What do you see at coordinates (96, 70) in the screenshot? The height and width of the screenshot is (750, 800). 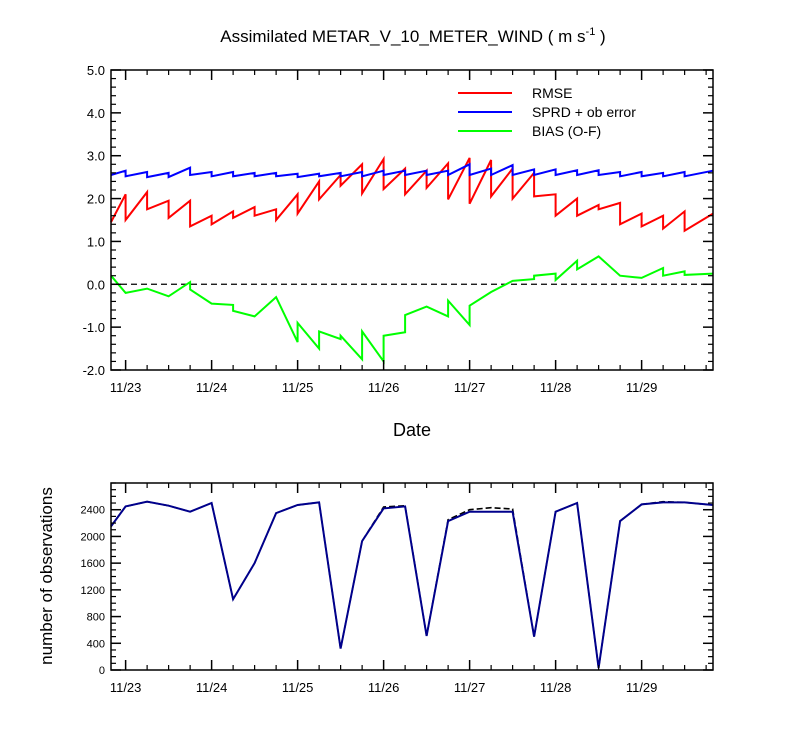 I see `y-tick-label: 5.0` at bounding box center [96, 70].